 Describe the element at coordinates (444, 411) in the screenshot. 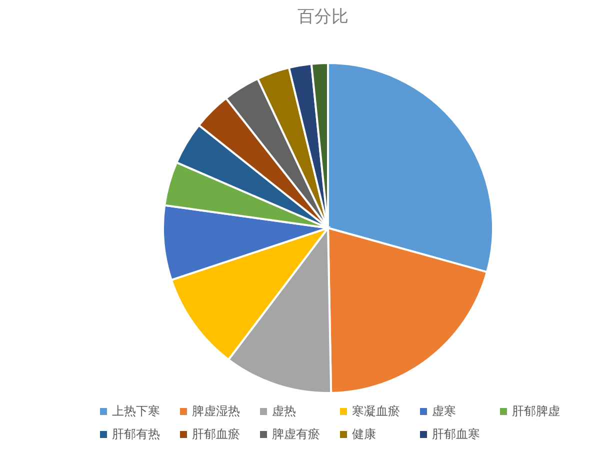

I see `legend-label: 虚寒` at that location.